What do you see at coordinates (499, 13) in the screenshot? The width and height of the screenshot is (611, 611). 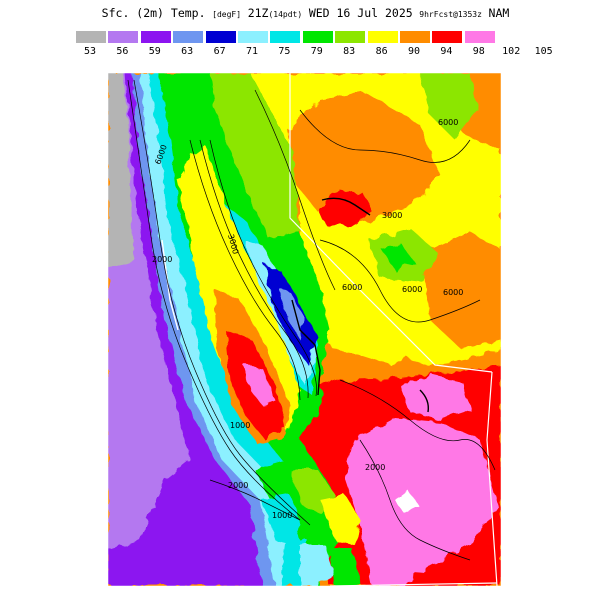 I see `title-model: NAM` at bounding box center [499, 13].